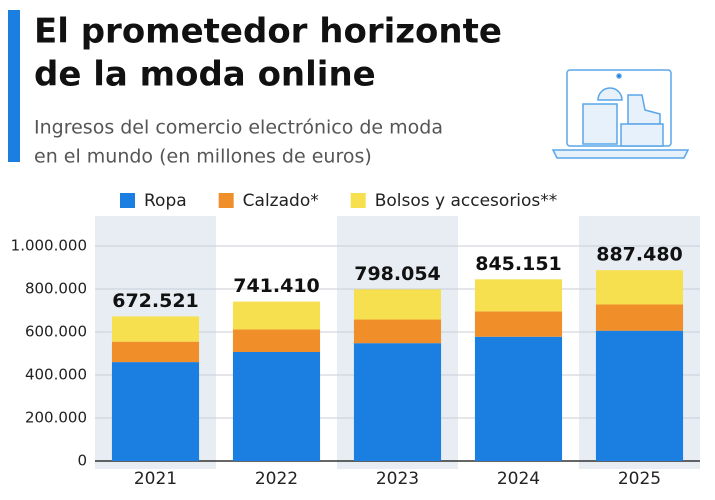 This screenshot has height=500, width=715. Describe the element at coordinates (639, 255) in the screenshot. I see `total-label: 887.480` at that location.